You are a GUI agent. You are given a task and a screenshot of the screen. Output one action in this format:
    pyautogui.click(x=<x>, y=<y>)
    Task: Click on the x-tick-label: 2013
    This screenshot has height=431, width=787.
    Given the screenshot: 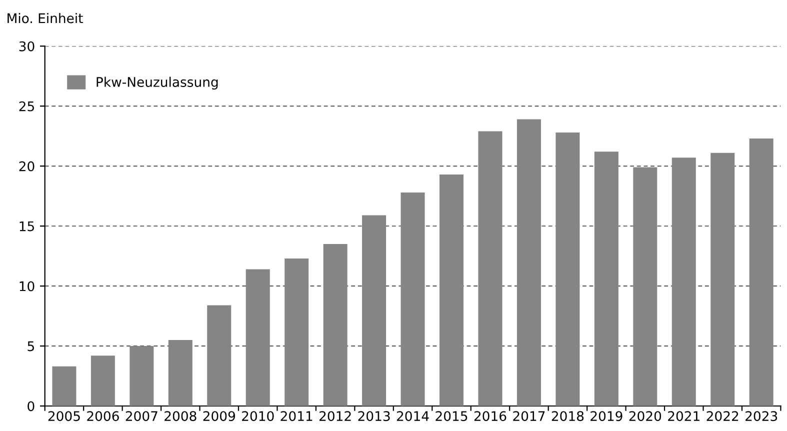 What is the action you would take?
    pyautogui.click(x=374, y=416)
    